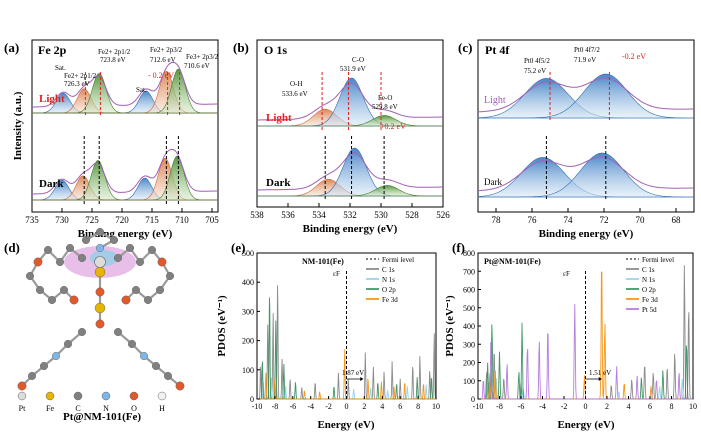 Image resolution: width=701 pixels, height=437 pixels. I want to click on panel-e-legend-label-4: Fe 3d, so click(390, 300).